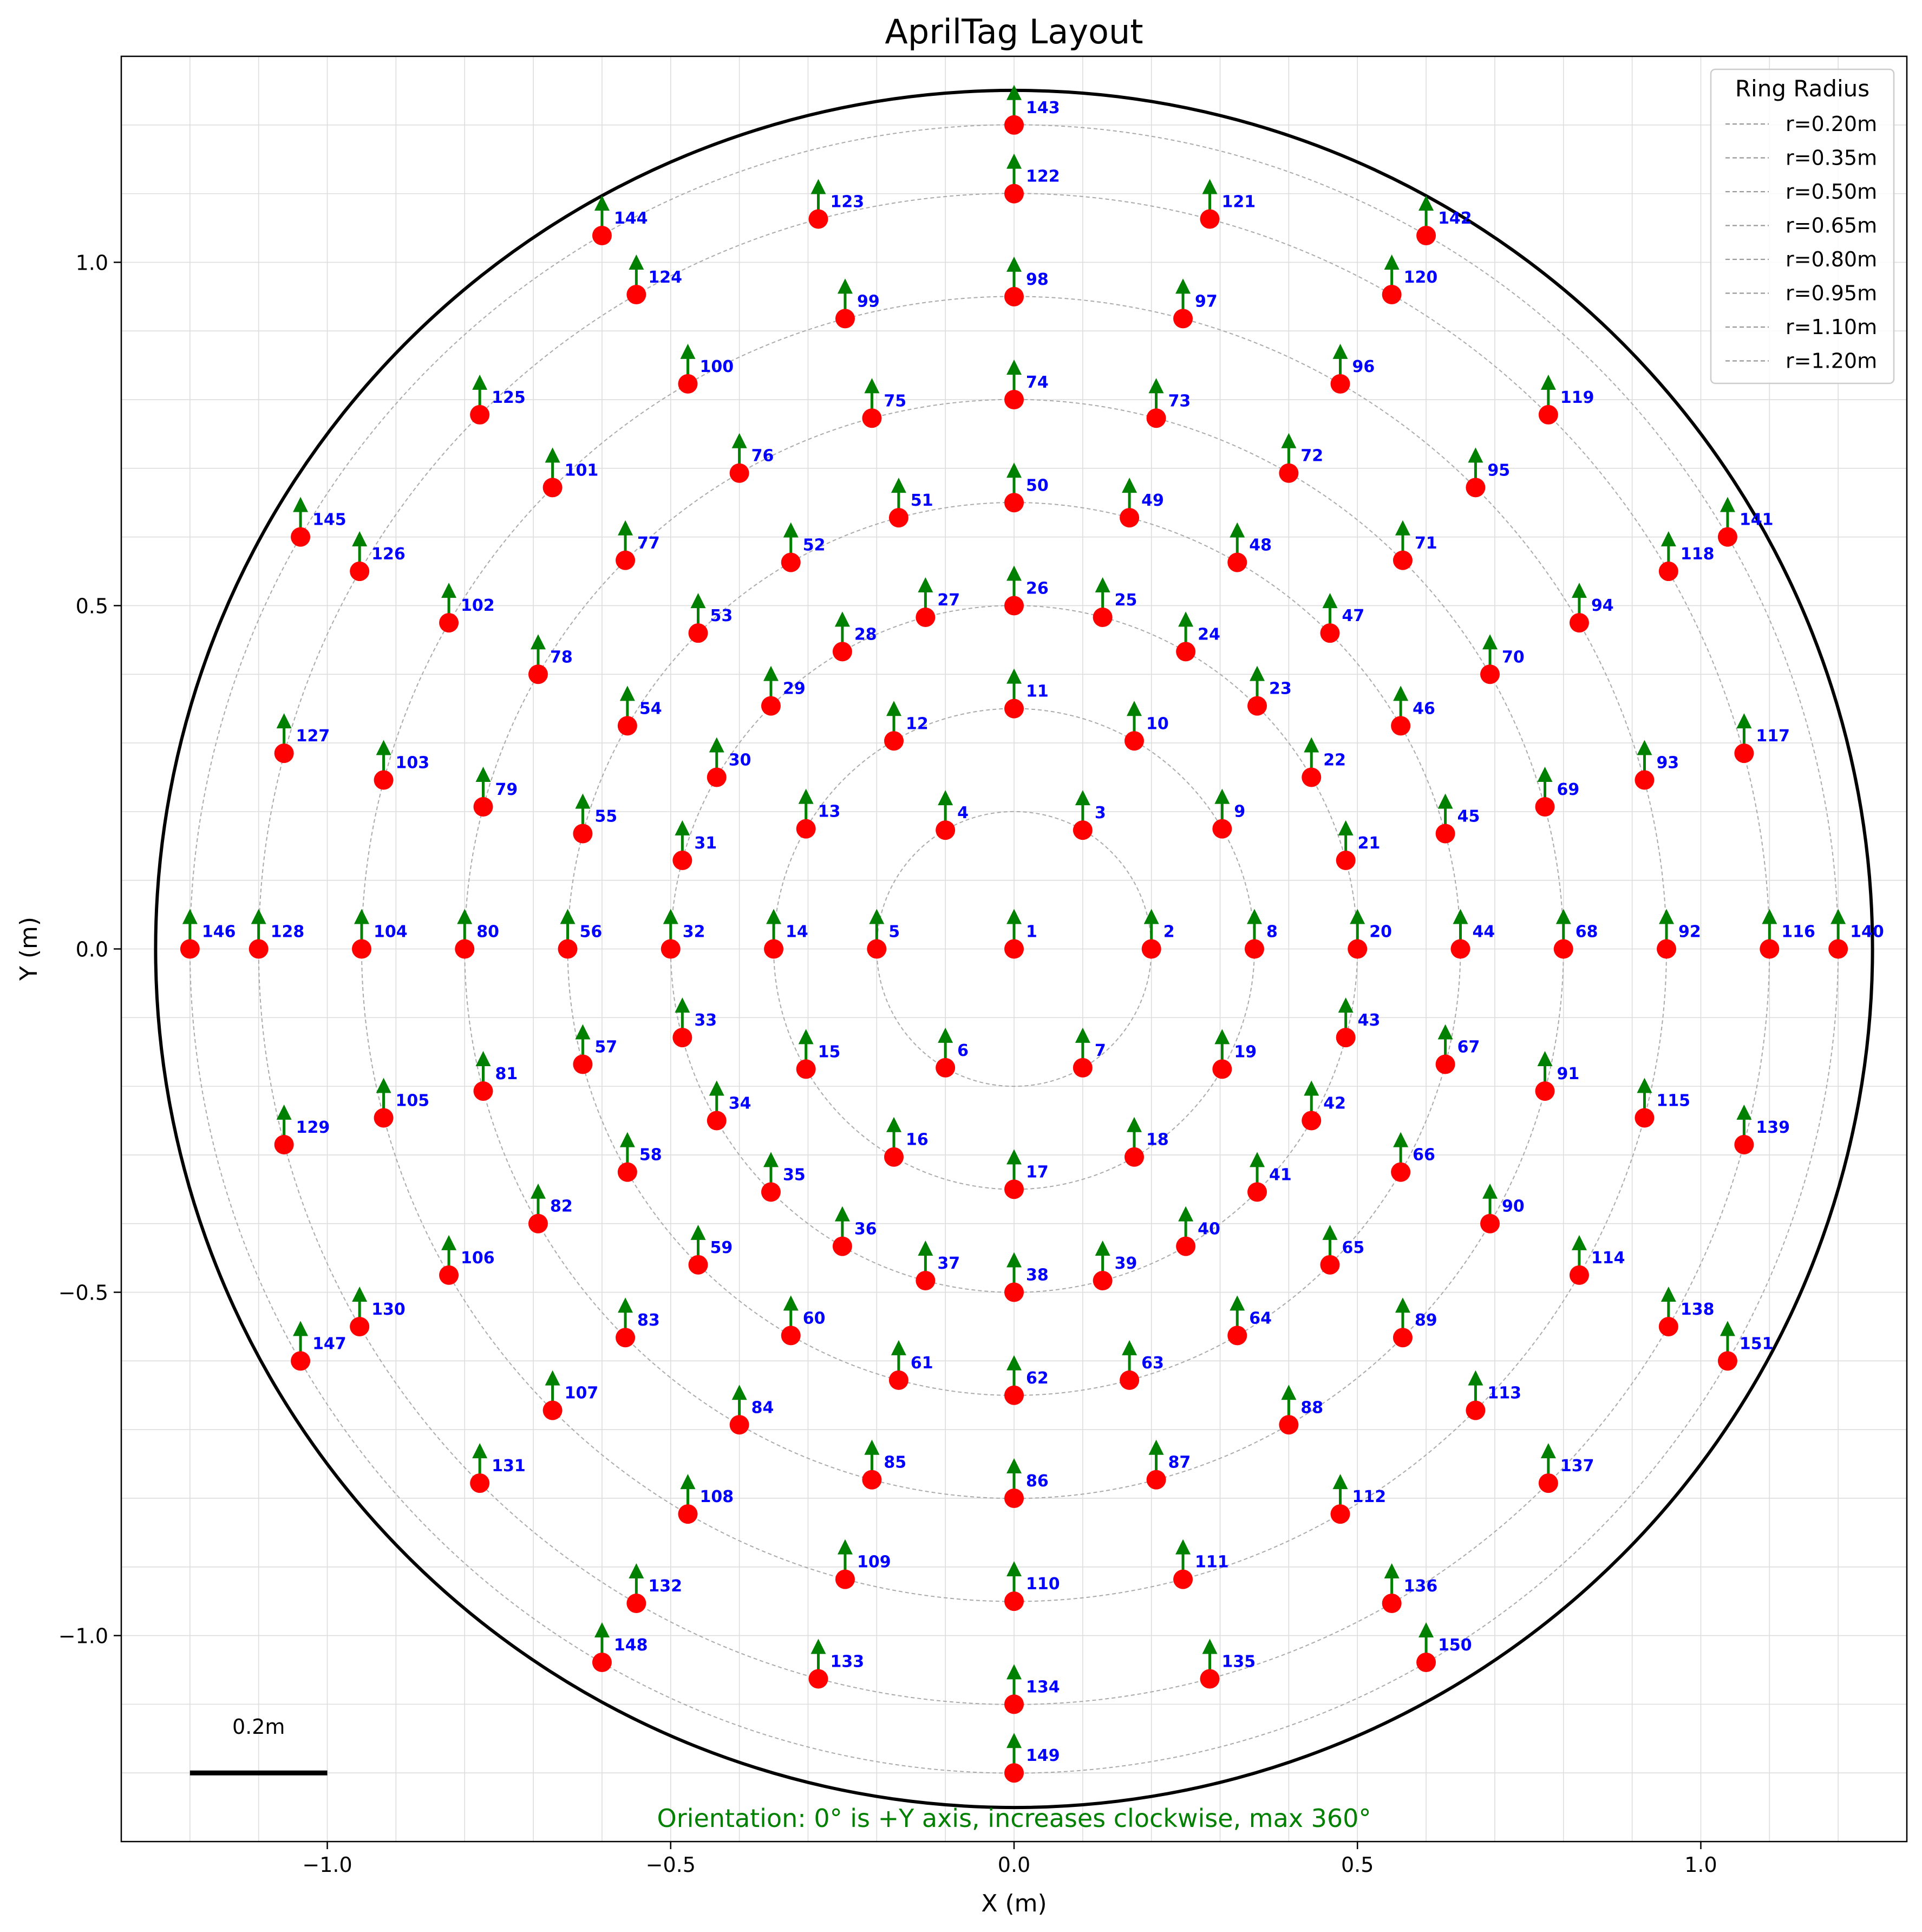 The height and width of the screenshot is (1932, 1922). Describe the element at coordinates (1358, 1865) in the screenshot. I see `x-tick-label: 0.5` at that location.